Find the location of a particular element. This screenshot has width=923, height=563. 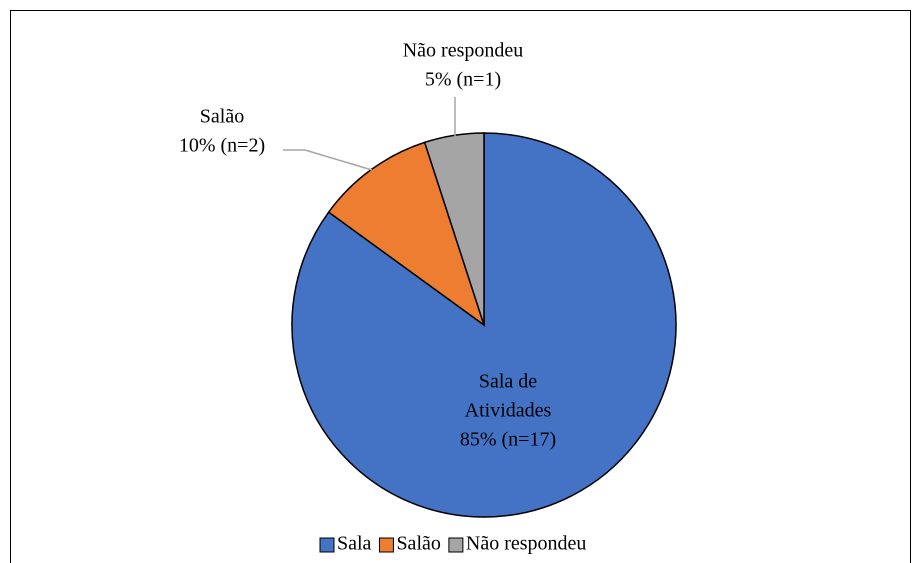

leader-line is located at coordinates (328, 160).